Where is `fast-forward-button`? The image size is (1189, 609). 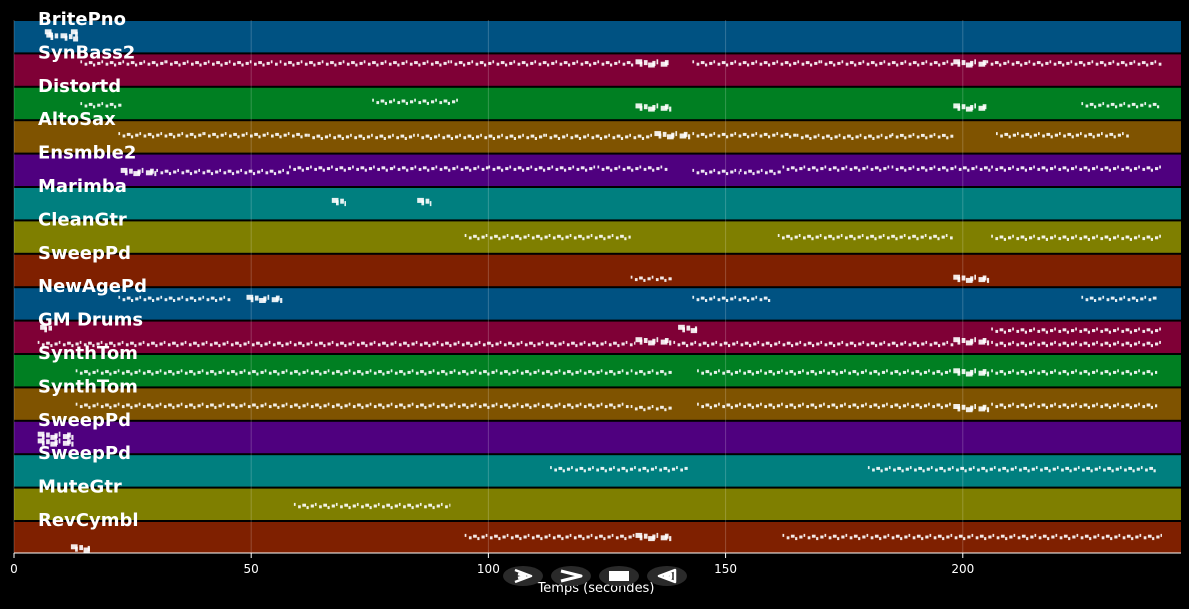 fast-forward-button is located at coordinates (571, 576).